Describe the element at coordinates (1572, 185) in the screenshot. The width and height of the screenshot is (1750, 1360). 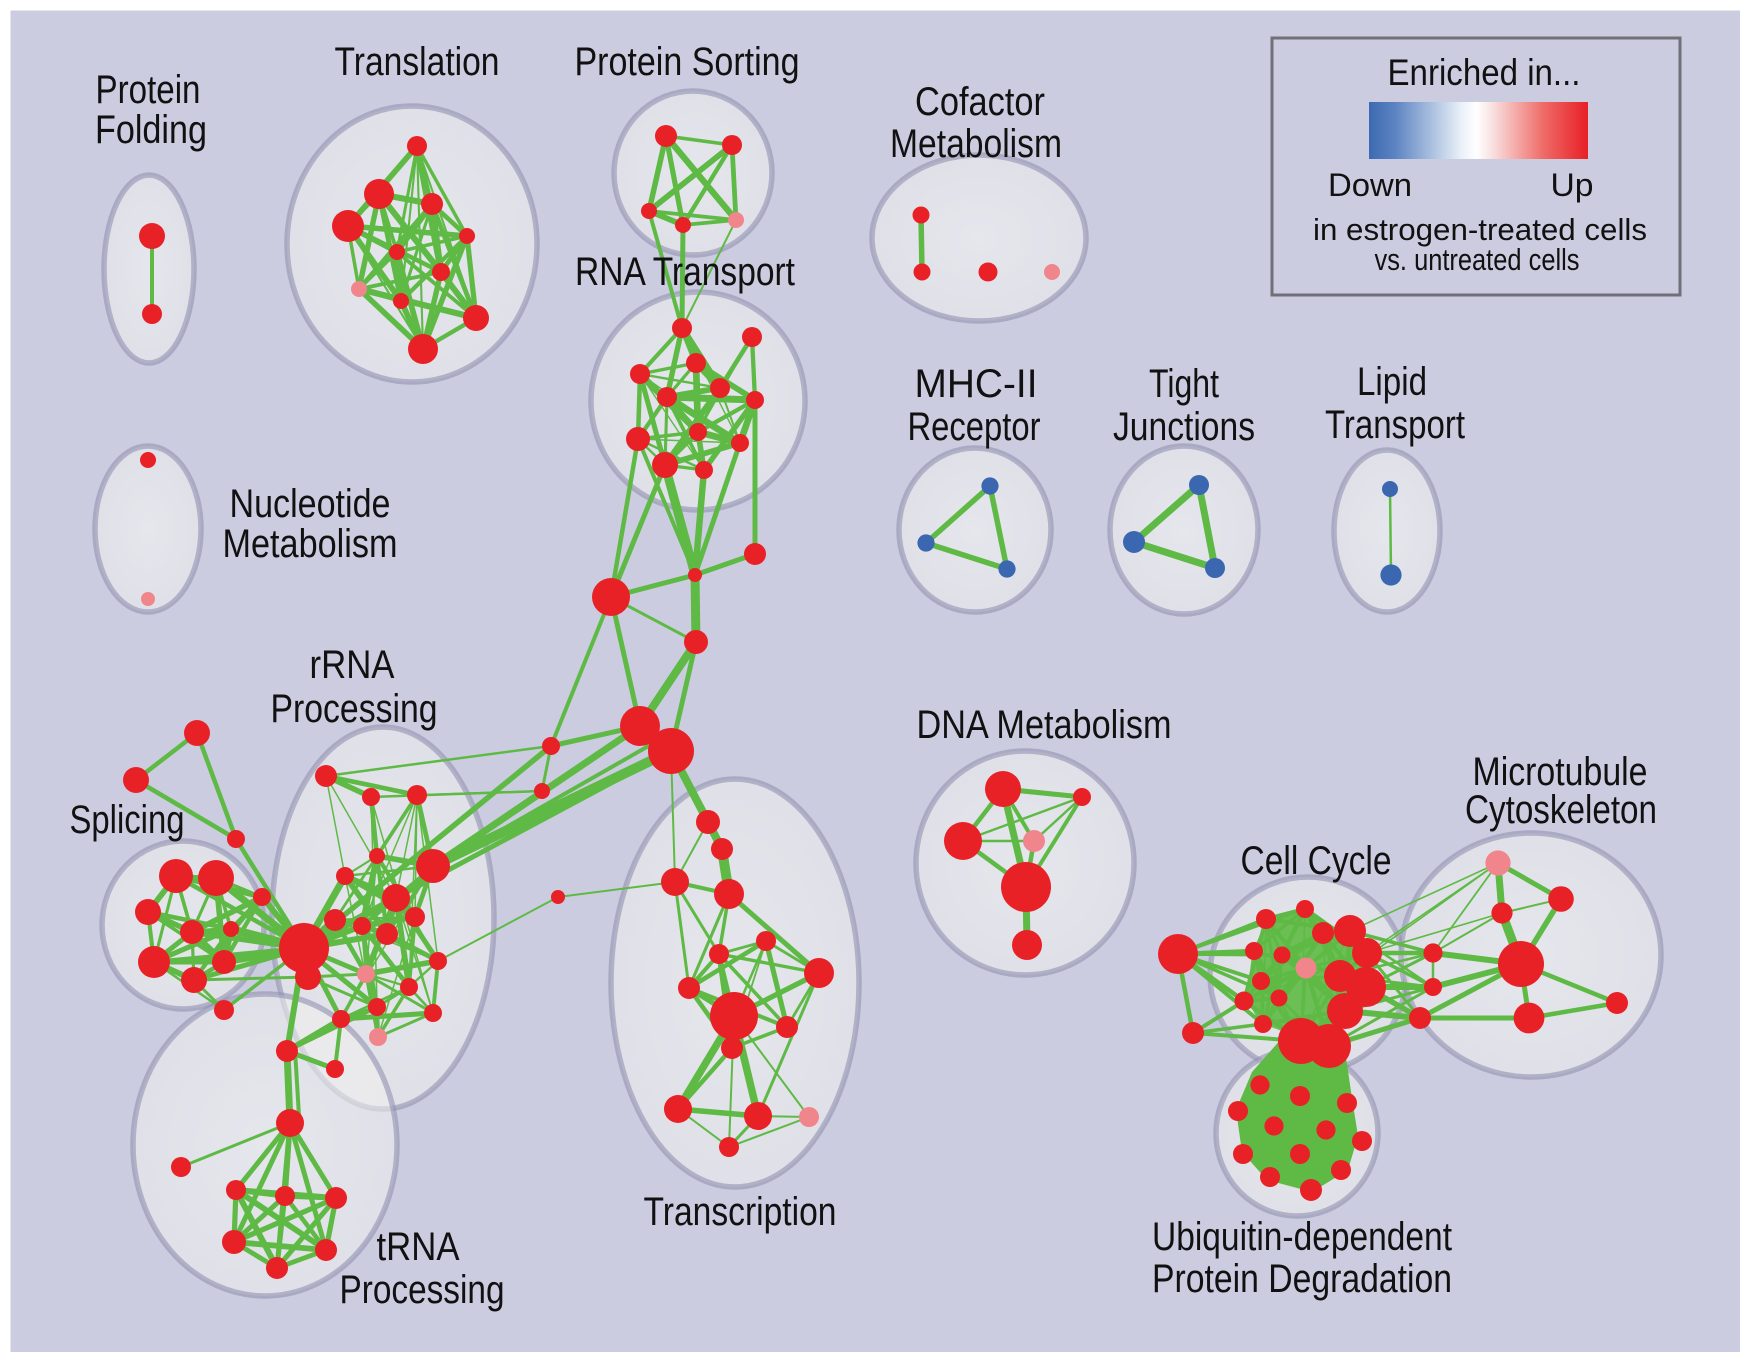
I see `svg-text: Up` at that location.